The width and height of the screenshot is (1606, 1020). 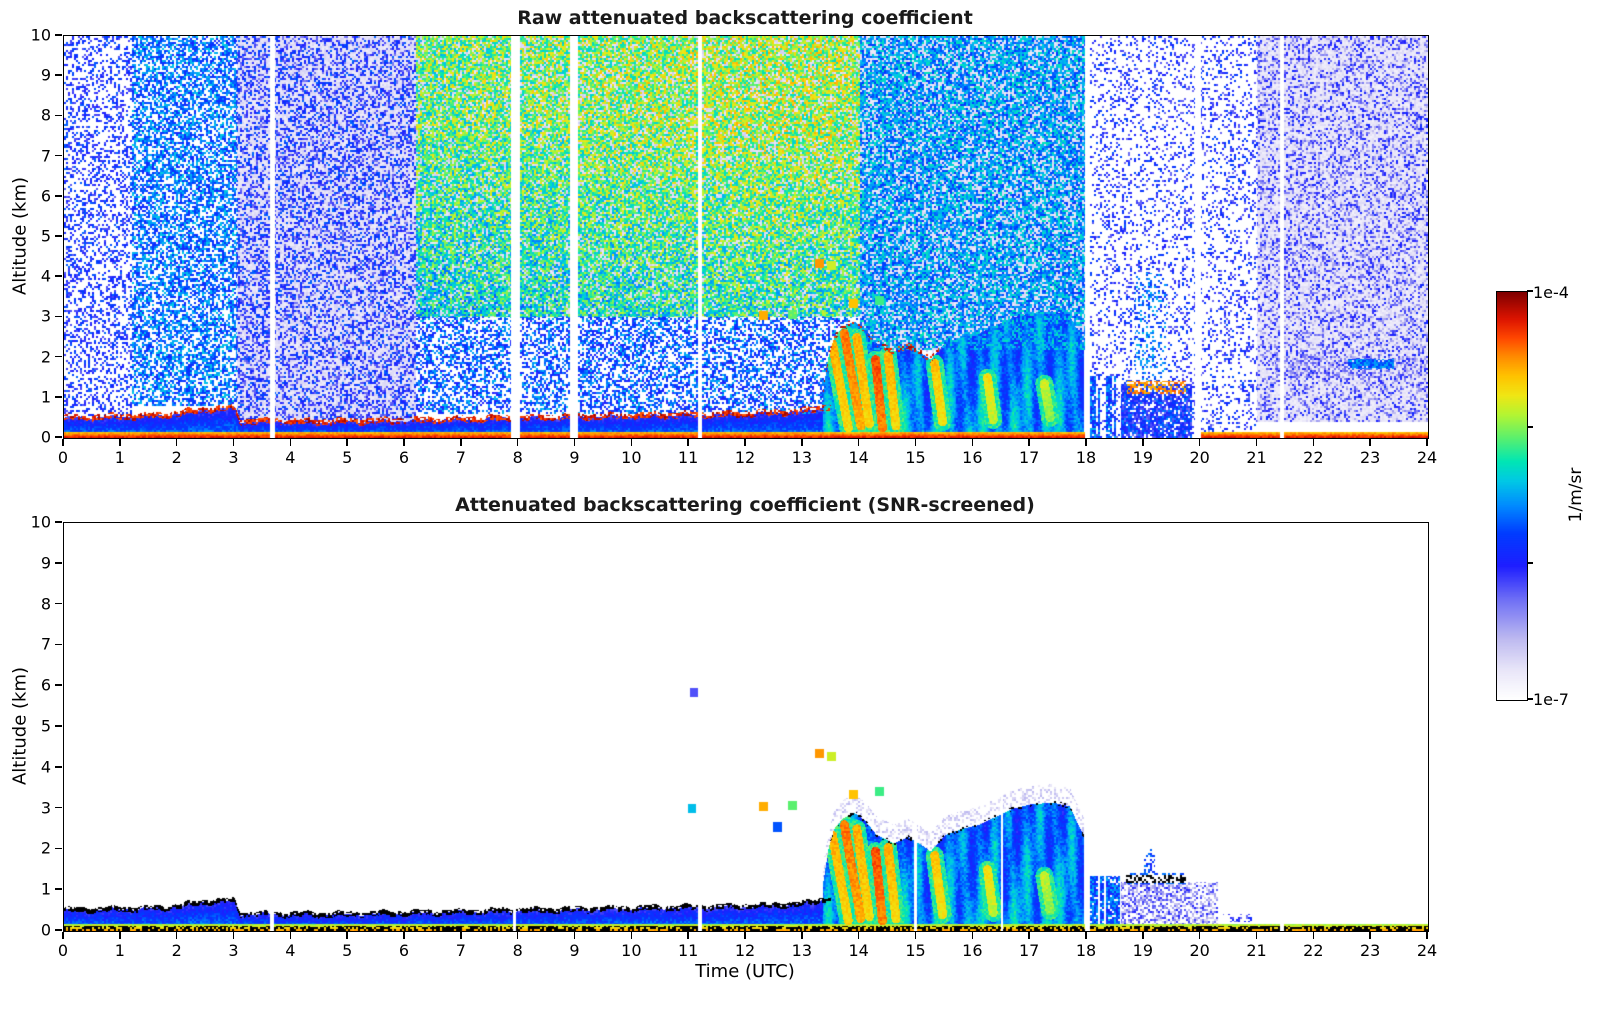 I want to click on x-tick-label: 2, so click(x=176, y=457).